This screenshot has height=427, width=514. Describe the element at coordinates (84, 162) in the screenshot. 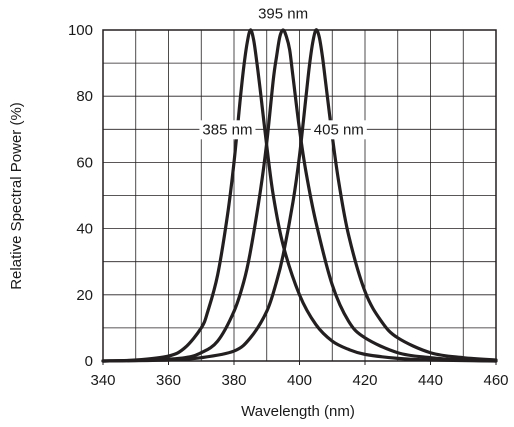

I see `y-tick-label: 60` at that location.